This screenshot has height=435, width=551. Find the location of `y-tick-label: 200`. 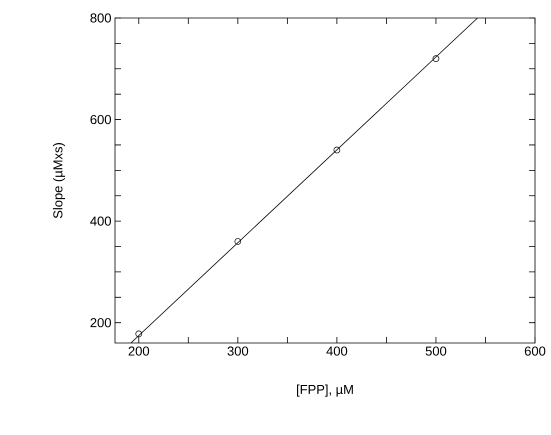

y-tick-label: 200 is located at coordinates (100, 323).